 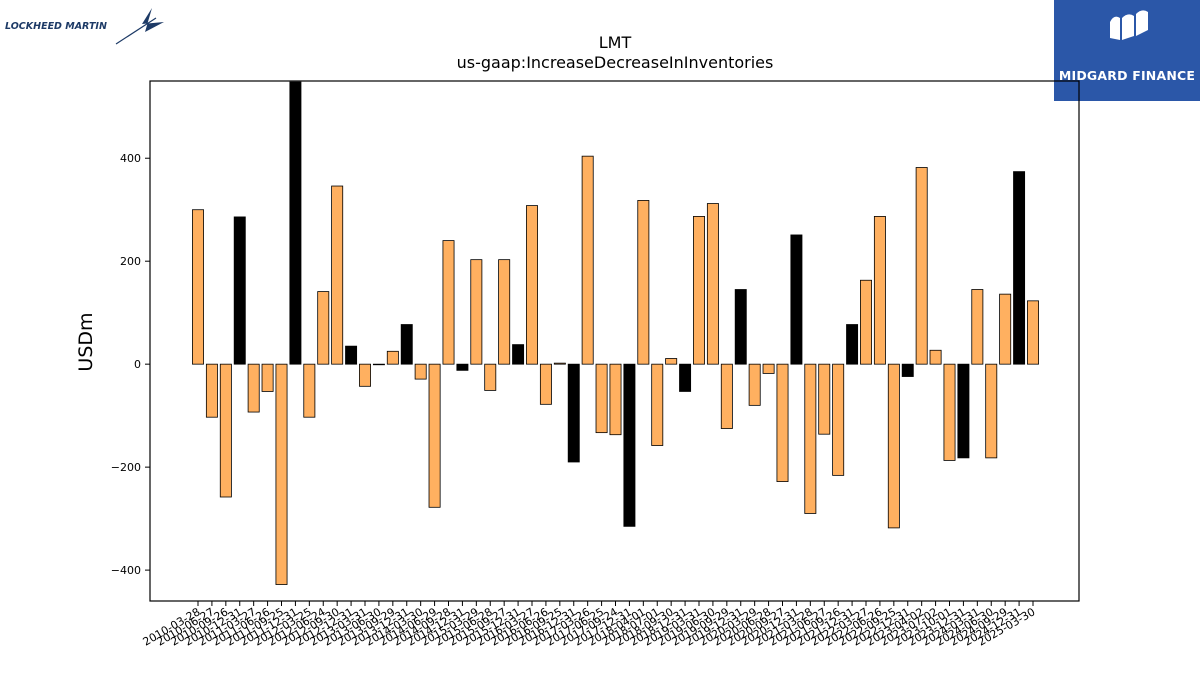 What do you see at coordinates (137, 364) in the screenshot?
I see `y-tick-label: 0` at bounding box center [137, 364].